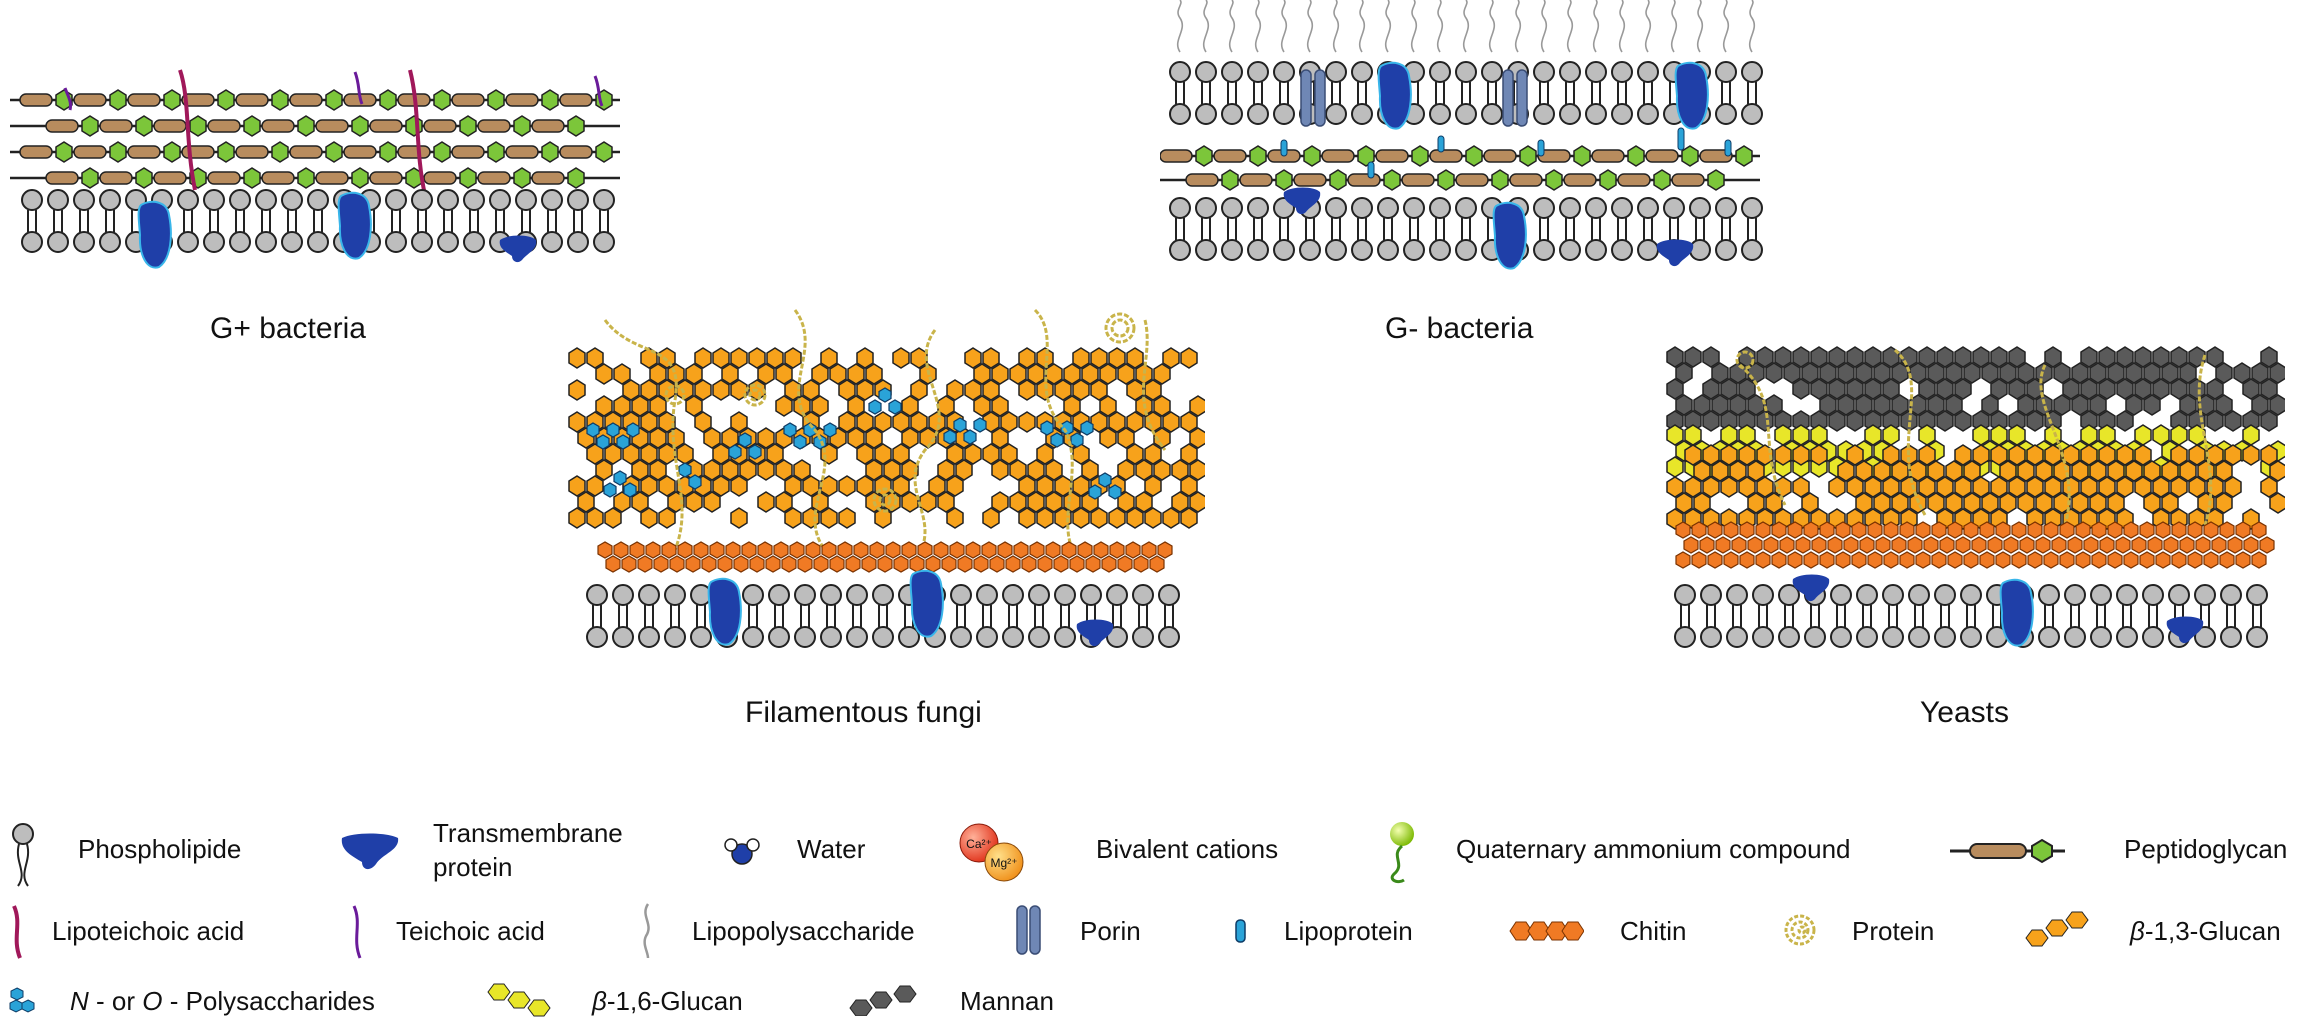 This screenshot has height=1020, width=2302. Describe the element at coordinates (1800, 930) in the screenshot. I see `protein-icon` at that location.